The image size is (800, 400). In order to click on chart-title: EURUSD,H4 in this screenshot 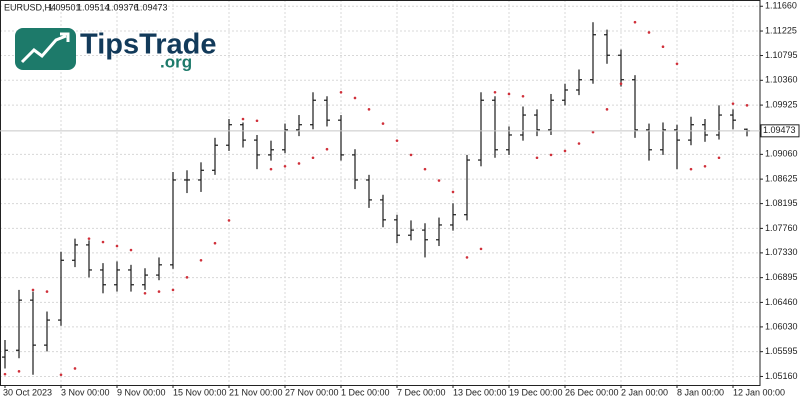, I will do `click(30, 7)`.